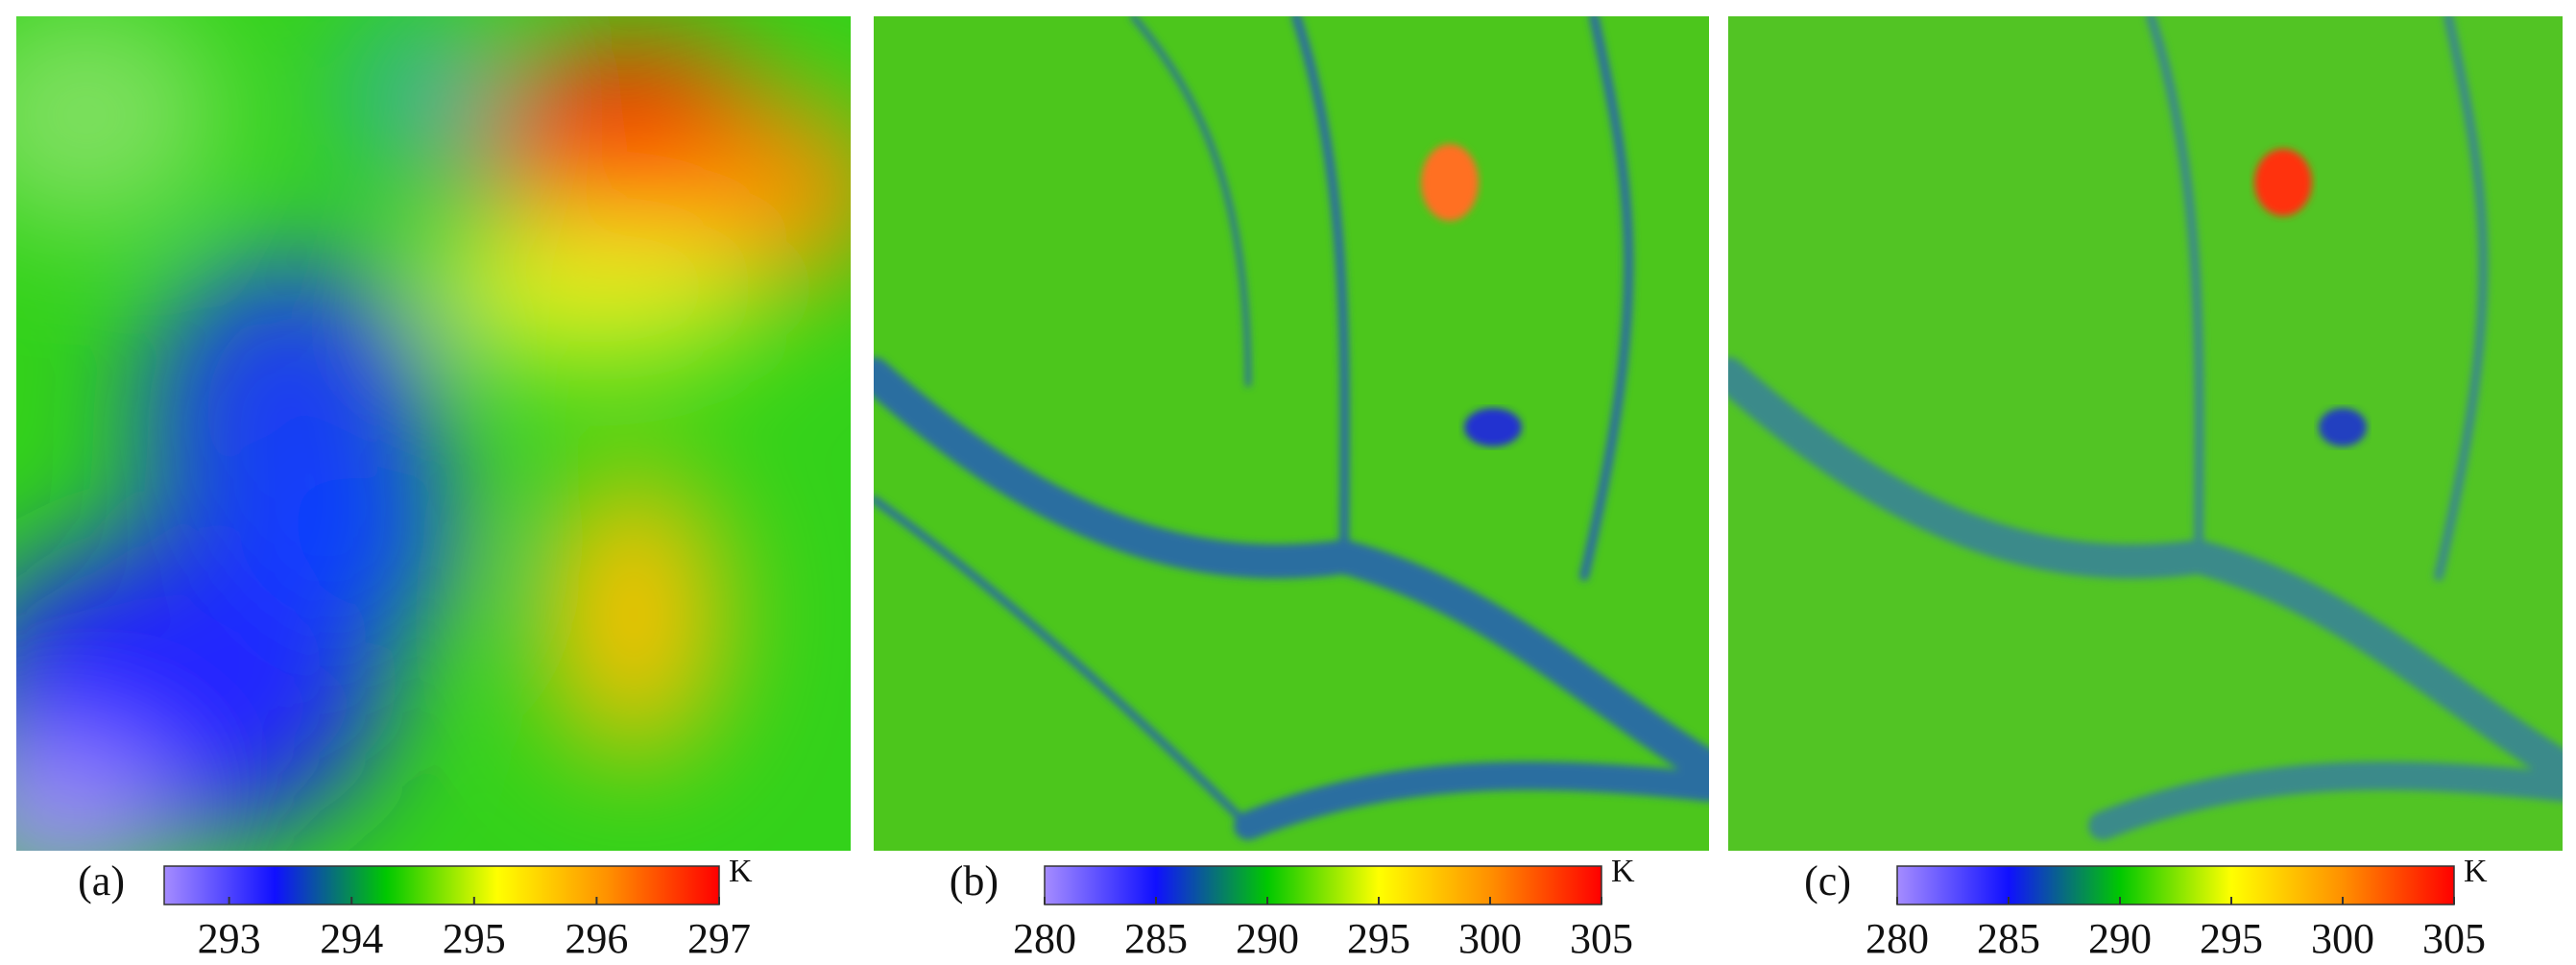 The height and width of the screenshot is (965, 2576). What do you see at coordinates (596, 938) in the screenshot?
I see `colorbar-tick-label: 296` at bounding box center [596, 938].